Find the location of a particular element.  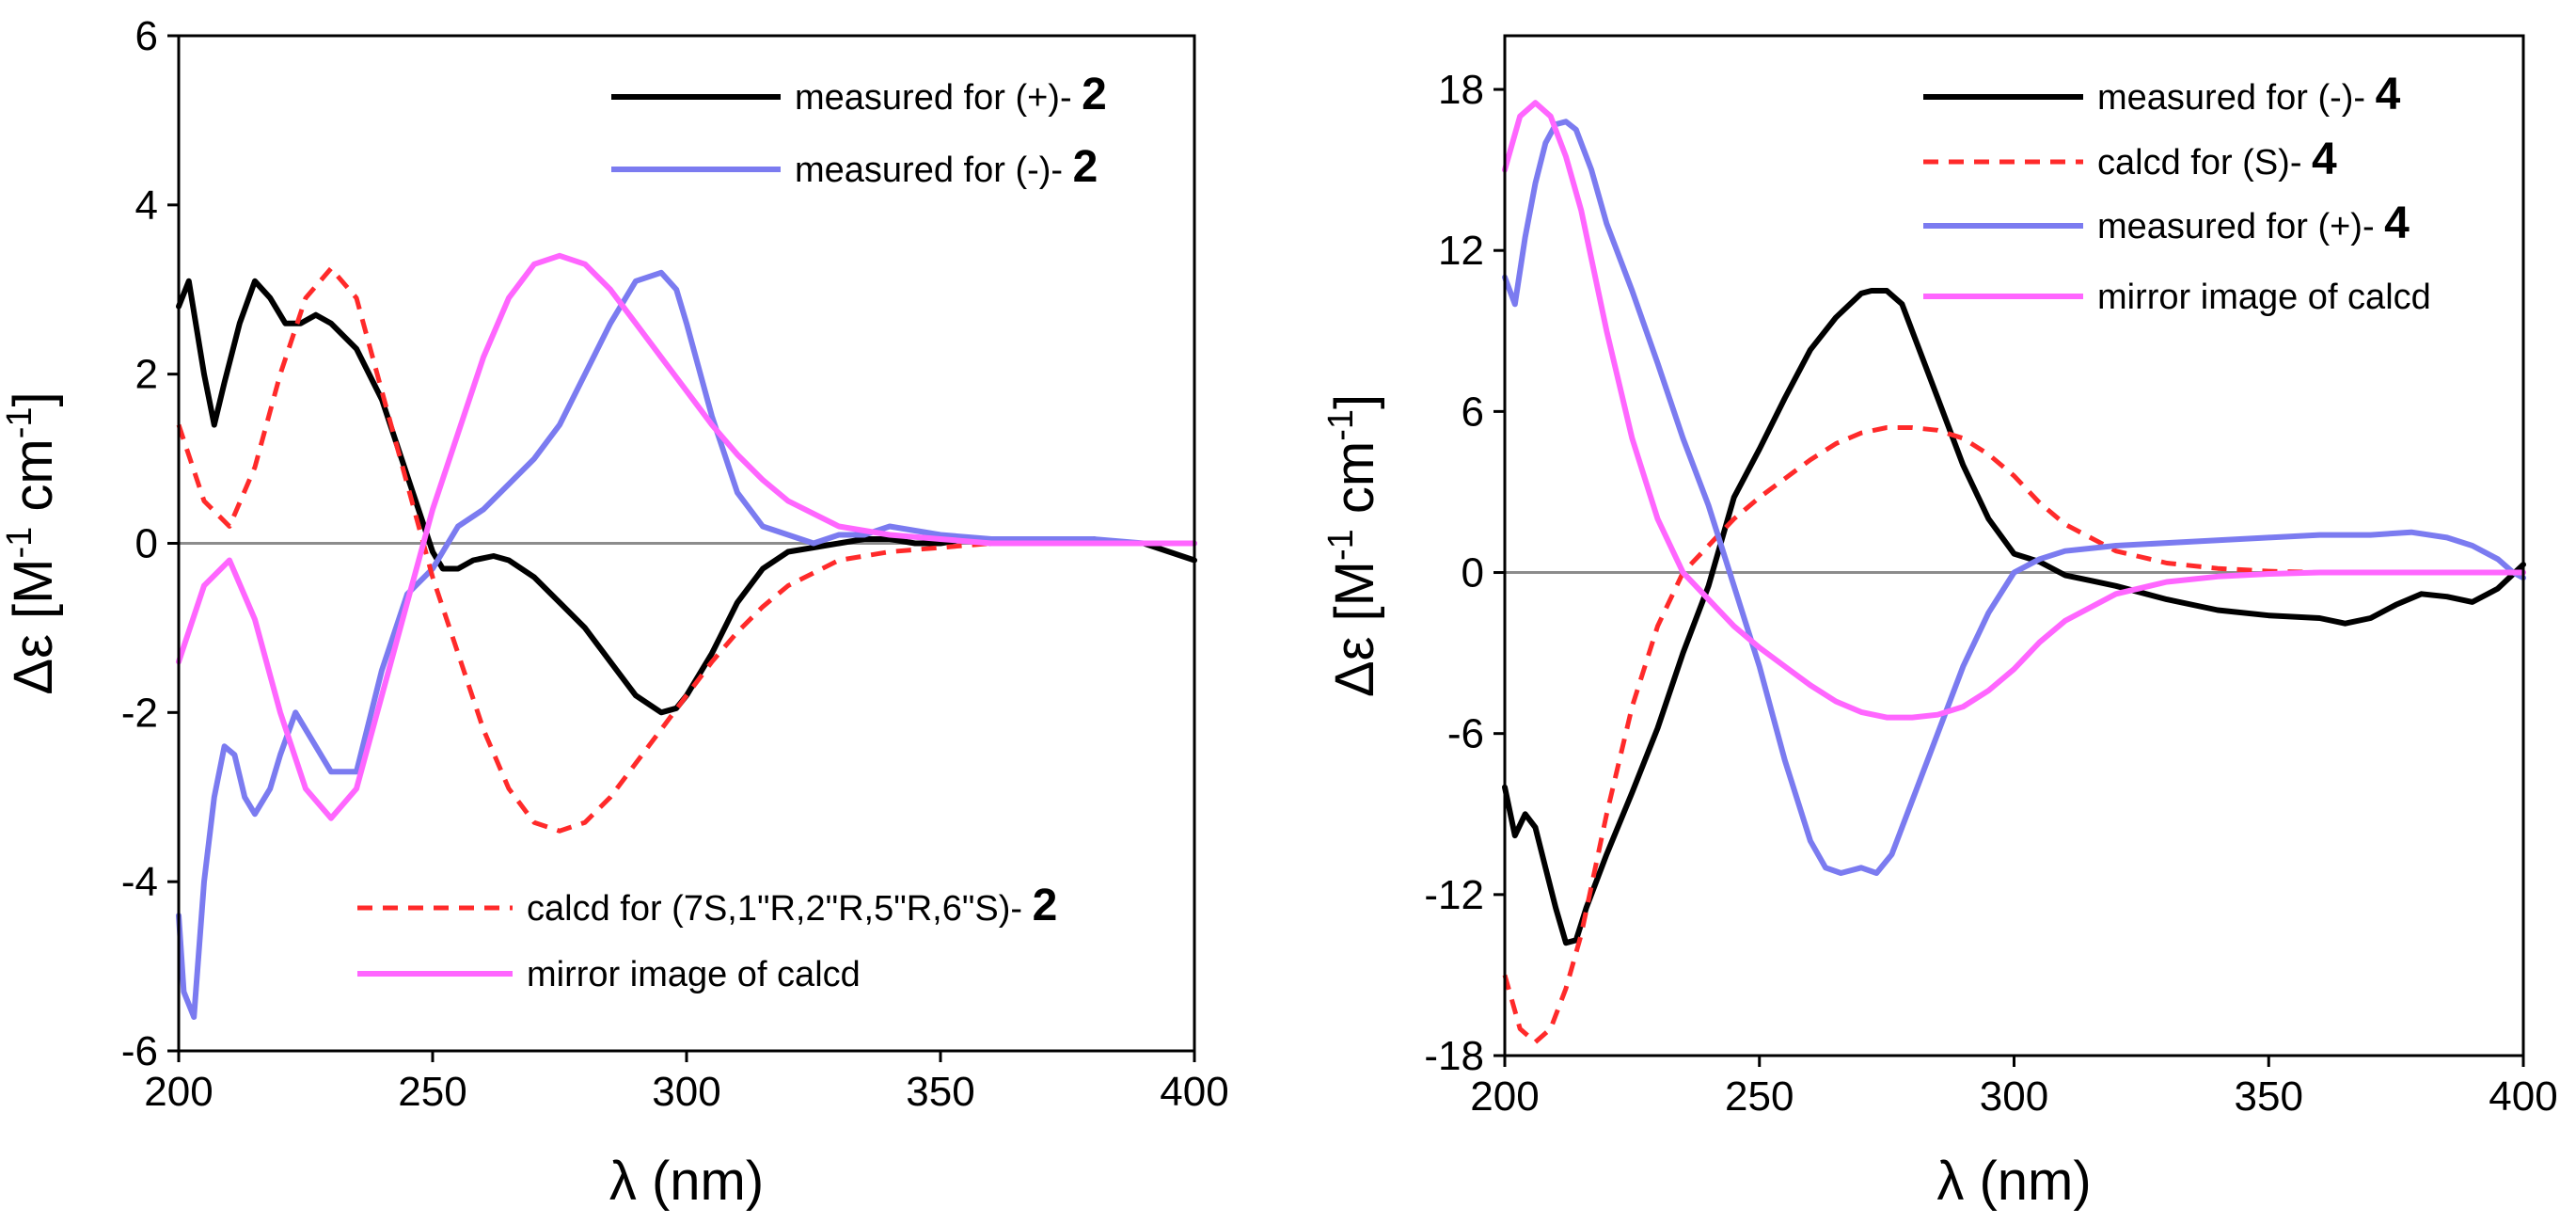

legend-label-mirror_2: mirror image of calcd is located at coordinates (694, 974).